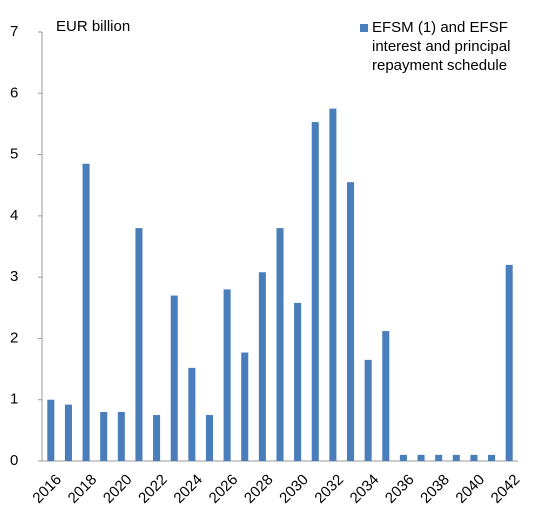 The height and width of the screenshot is (513, 540). What do you see at coordinates (259, 489) in the screenshot?
I see `x-tick-label: 2028` at bounding box center [259, 489].